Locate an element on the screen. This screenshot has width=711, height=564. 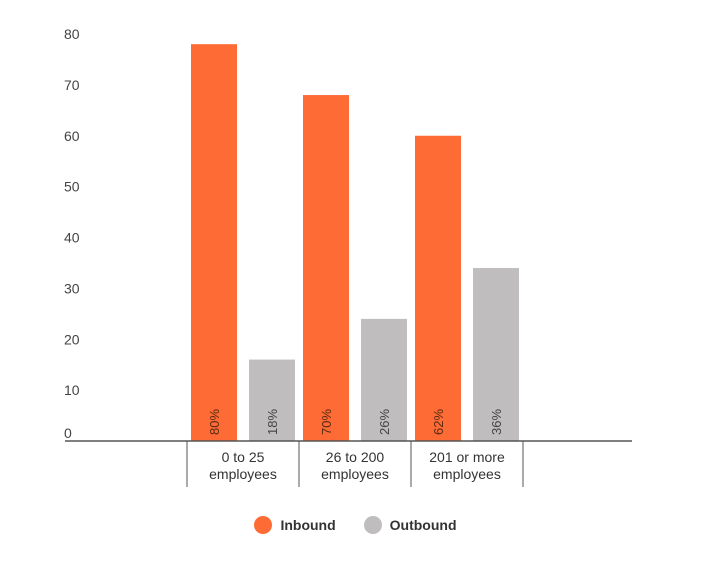
y-tick-label: 40 is located at coordinates (72, 238).